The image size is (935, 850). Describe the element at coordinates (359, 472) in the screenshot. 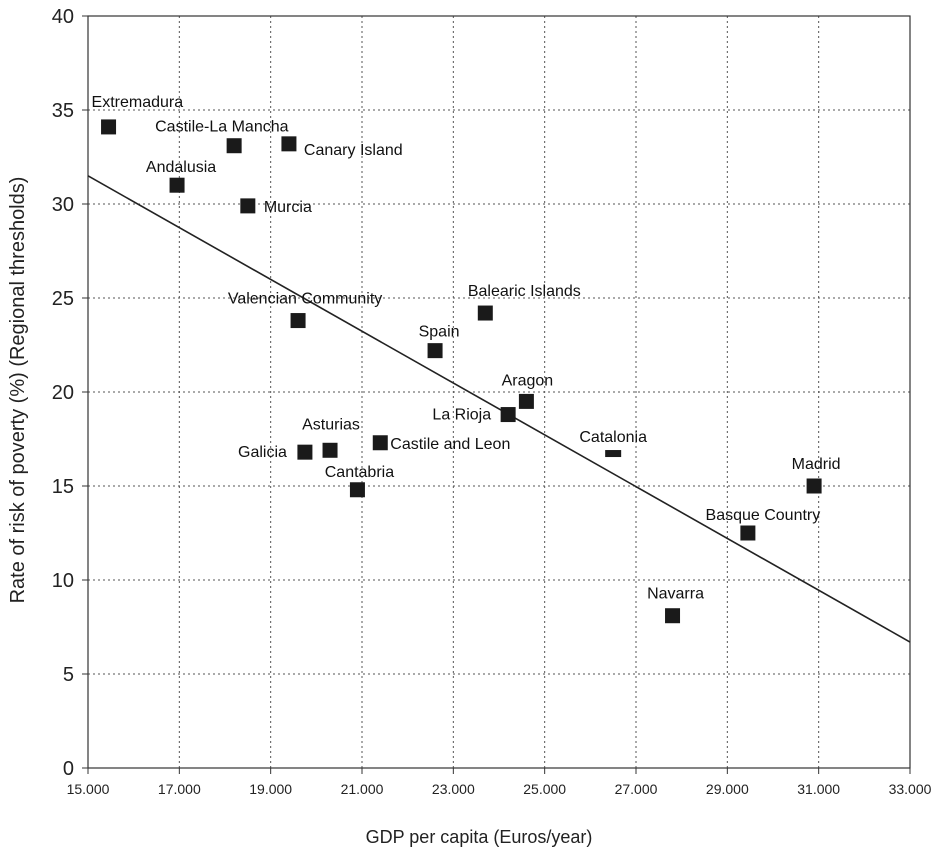

I see `label-cantabria: Cantabria` at that location.